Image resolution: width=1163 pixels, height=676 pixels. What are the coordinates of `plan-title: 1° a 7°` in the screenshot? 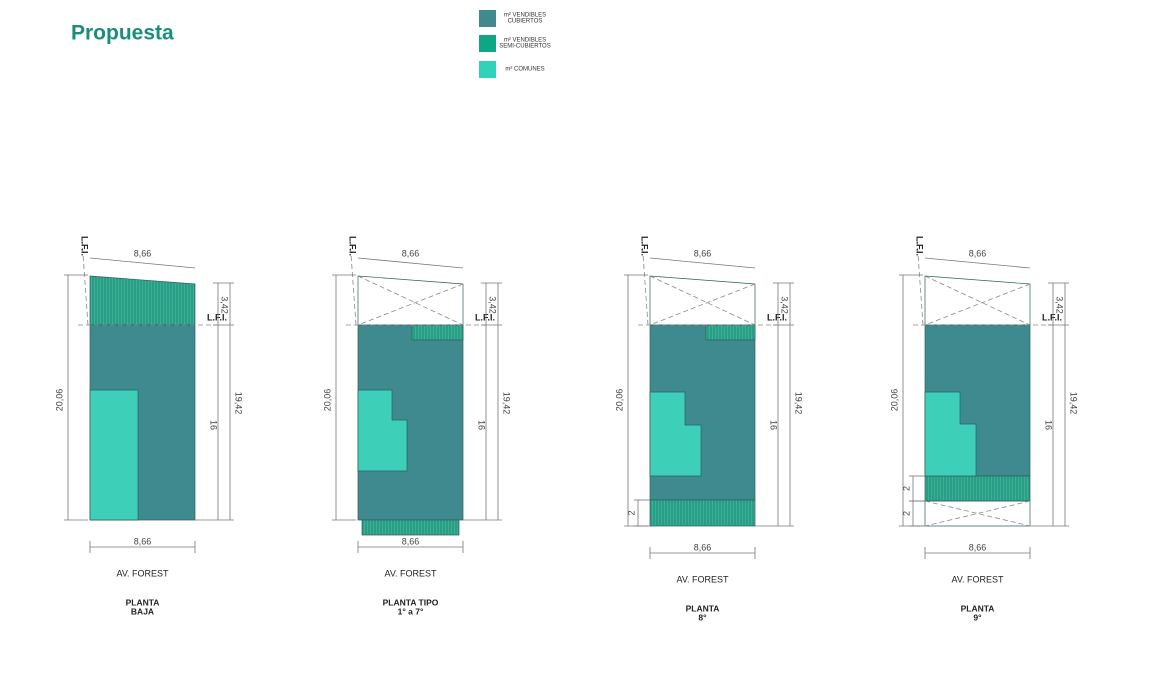 It's located at (411, 611).